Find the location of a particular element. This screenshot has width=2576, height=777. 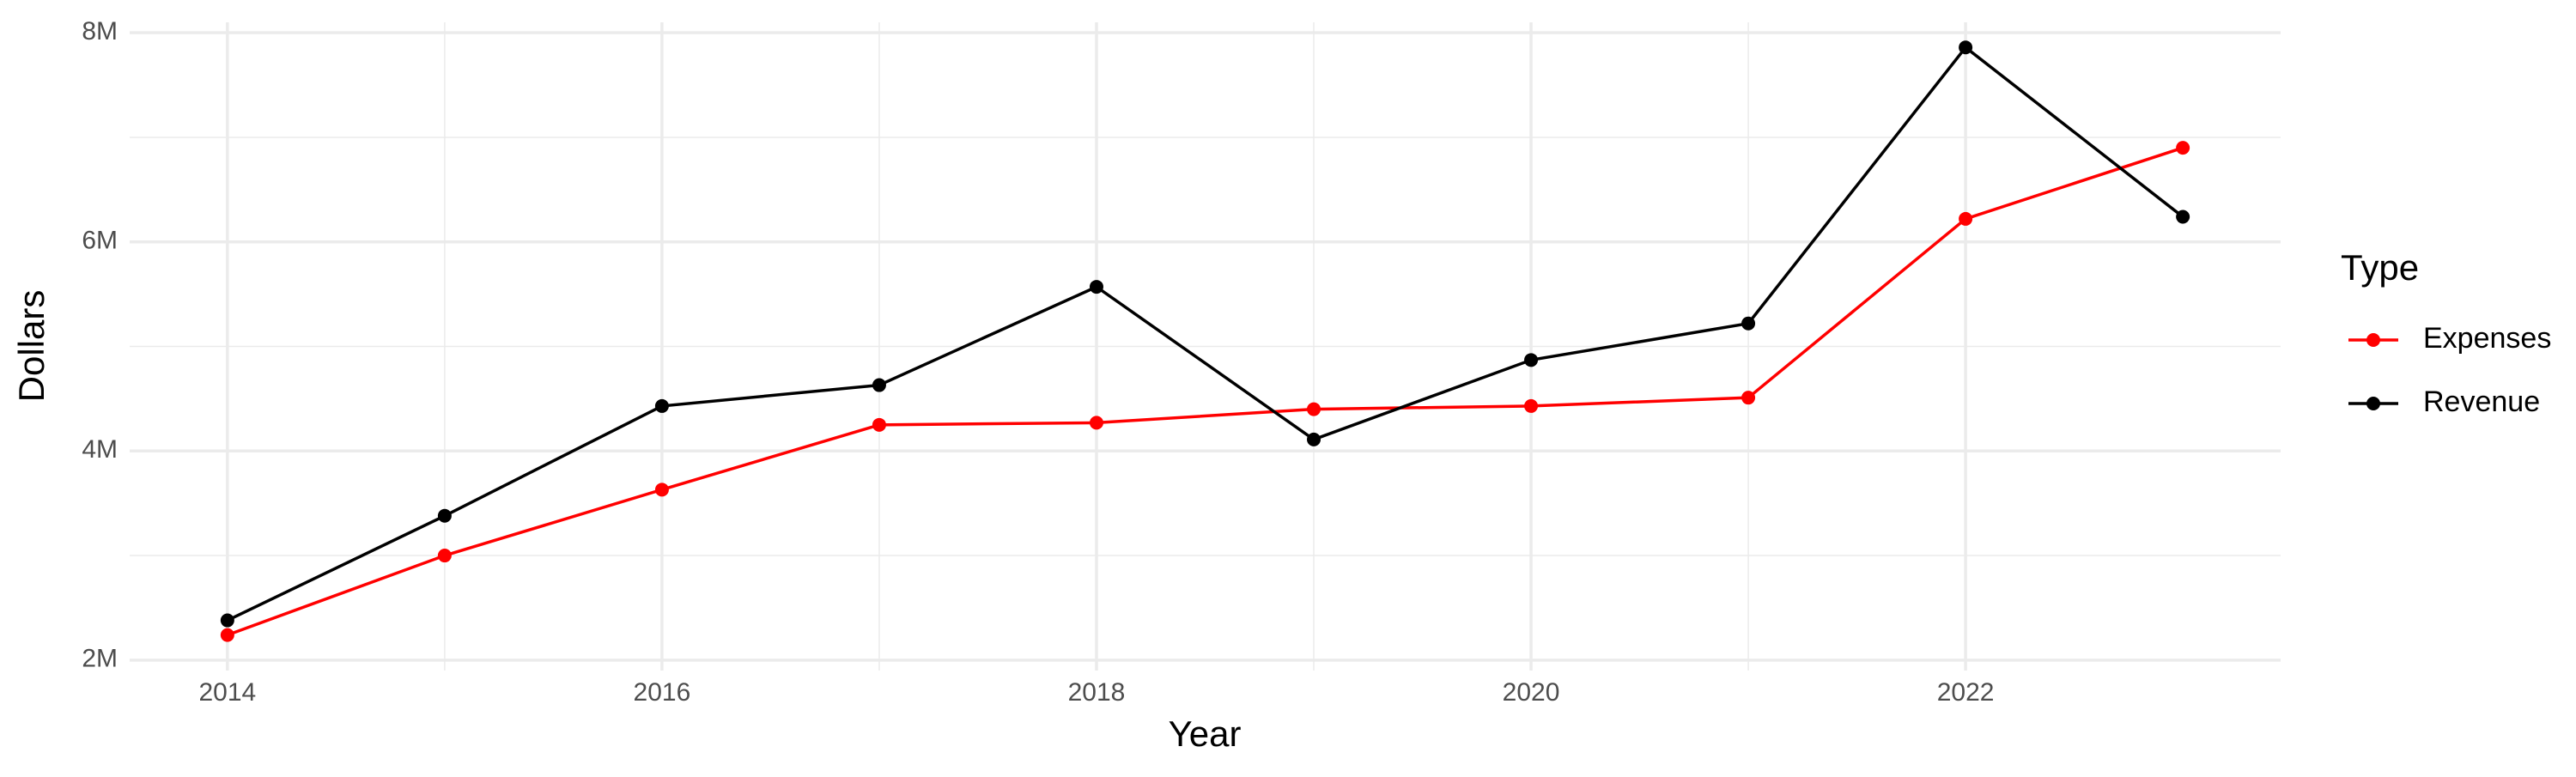

y-tick-label: 6M is located at coordinates (100, 241).